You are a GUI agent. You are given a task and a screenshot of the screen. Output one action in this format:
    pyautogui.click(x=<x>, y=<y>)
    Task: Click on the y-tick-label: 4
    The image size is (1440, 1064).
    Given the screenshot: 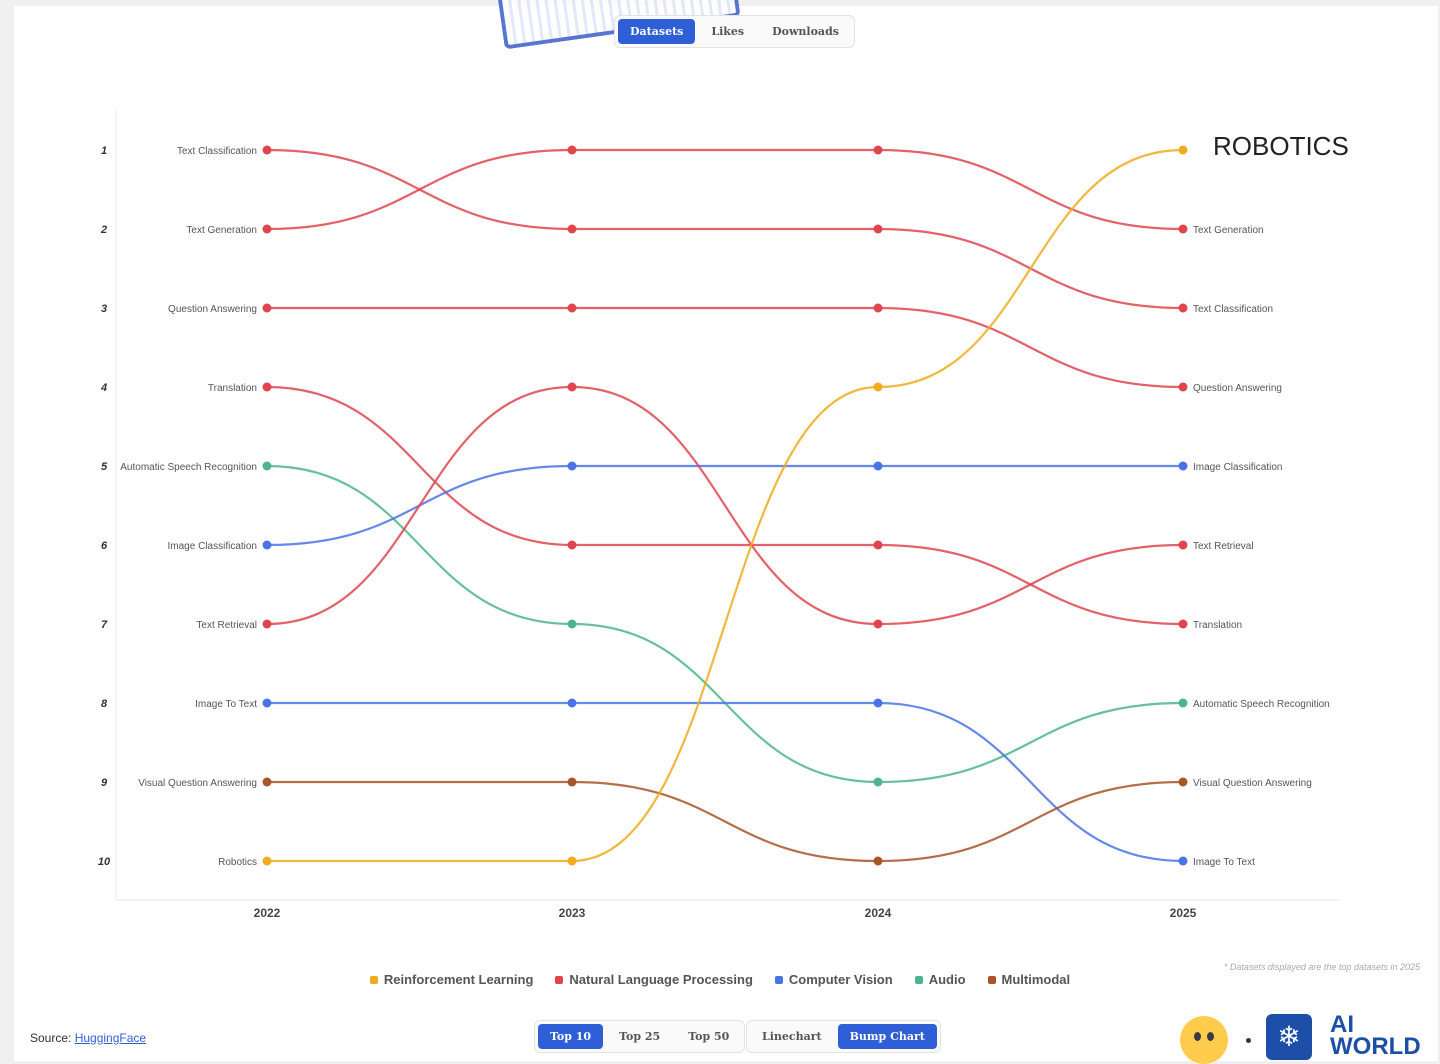 What is the action you would take?
    pyautogui.click(x=103, y=388)
    